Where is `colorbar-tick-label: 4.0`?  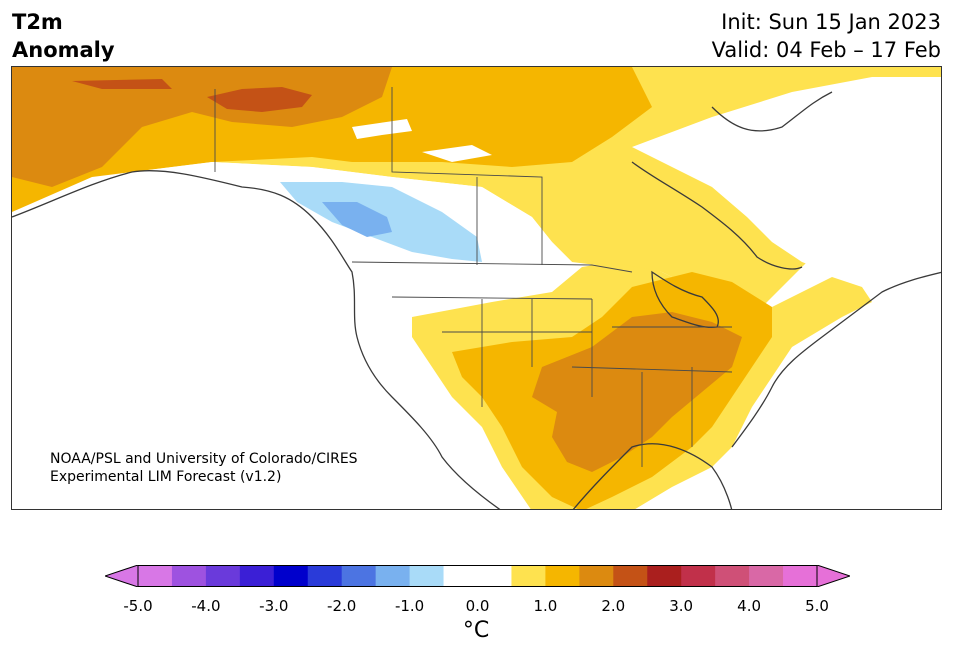
colorbar-tick-label: 4.0 is located at coordinates (749, 606).